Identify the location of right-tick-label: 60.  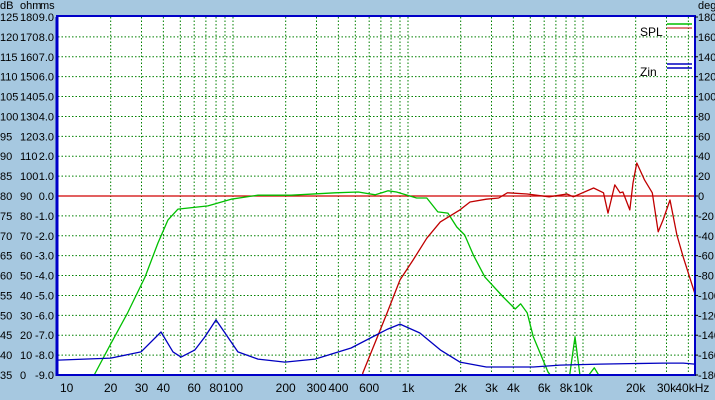
(704, 137).